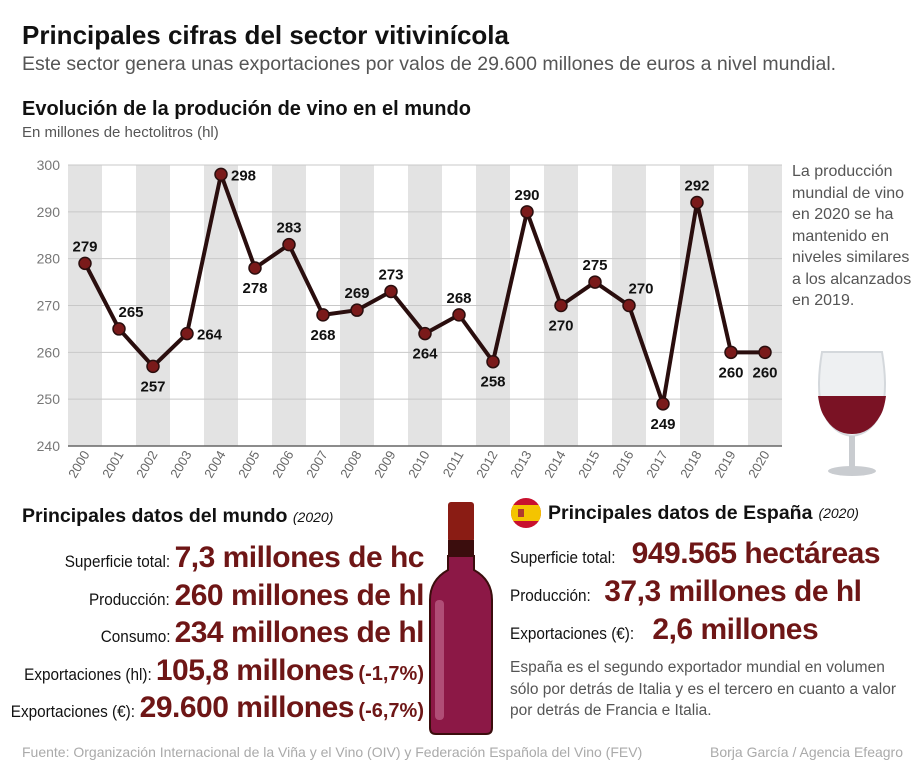 The height and width of the screenshot is (768, 923). Describe the element at coordinates (49, 259) in the screenshot. I see `y-tick-label: 280` at that location.